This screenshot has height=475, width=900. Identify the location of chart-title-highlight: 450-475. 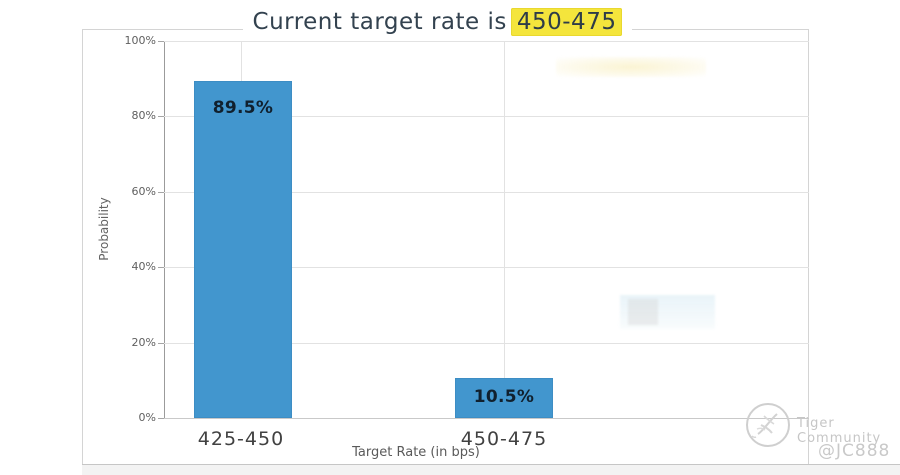
(566, 22).